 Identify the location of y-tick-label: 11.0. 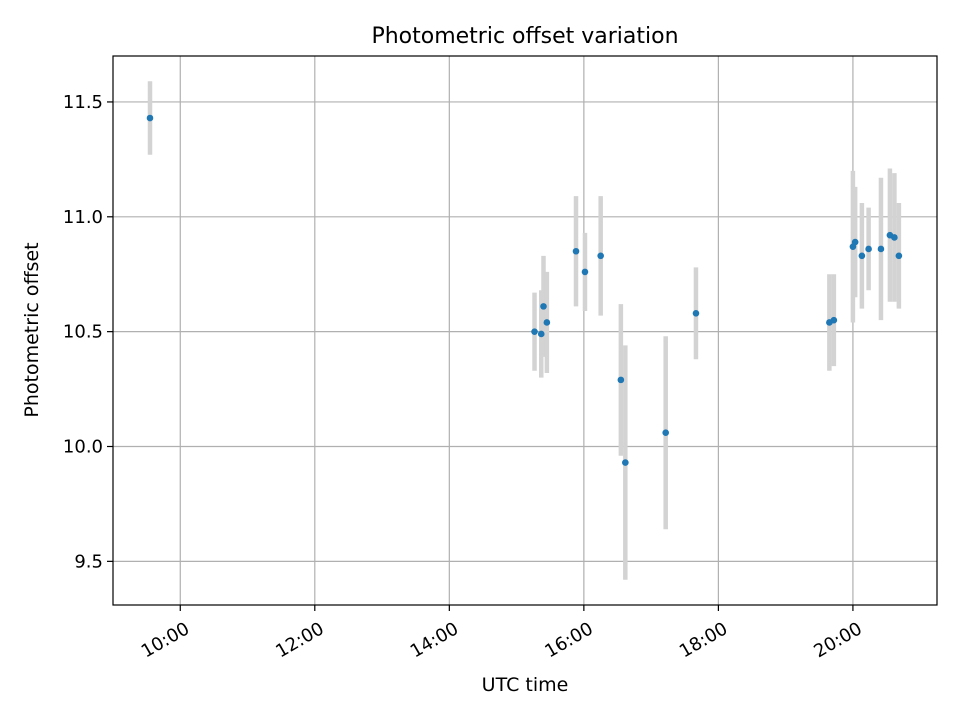
(83, 217).